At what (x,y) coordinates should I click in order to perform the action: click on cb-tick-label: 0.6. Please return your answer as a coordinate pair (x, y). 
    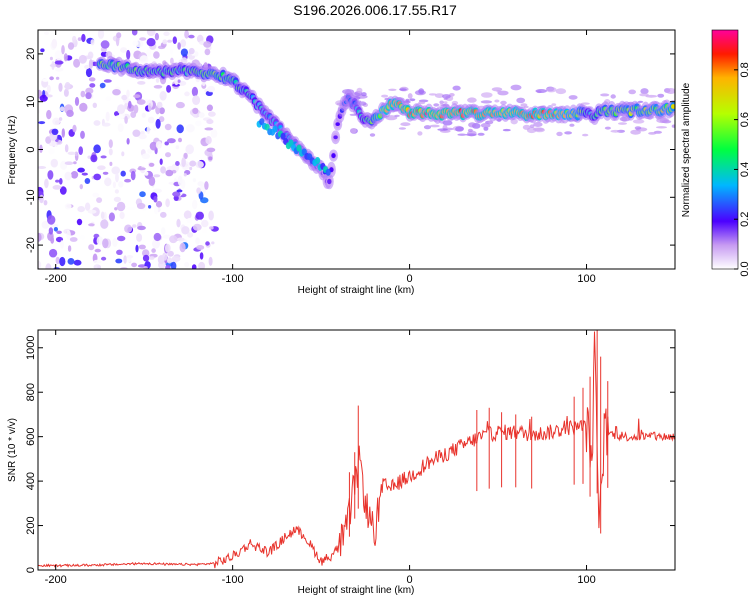
    Looking at the image, I should click on (744, 119).